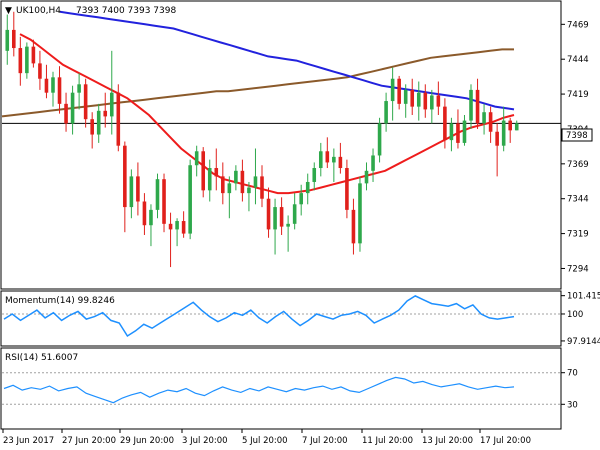 The height and width of the screenshot is (450, 600). What do you see at coordinates (126, 11) in the screenshot?
I see `ohlc-values: 7393 7400 7393 7398` at bounding box center [126, 11].